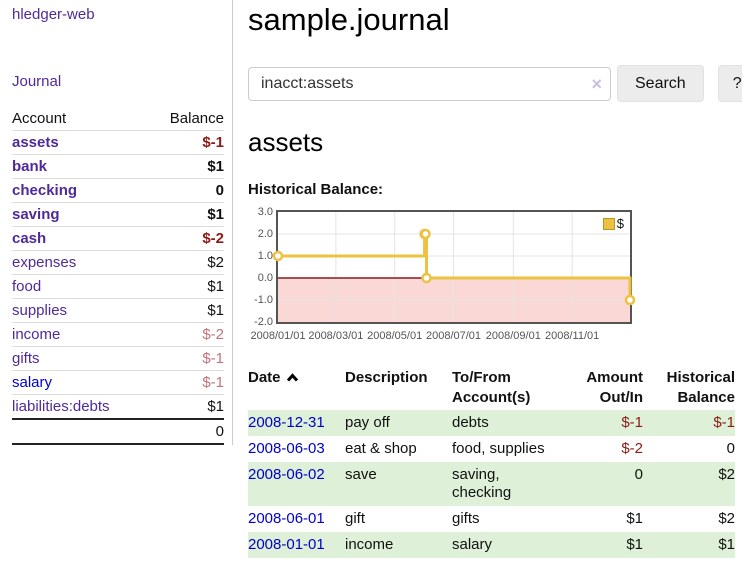 This screenshot has height=582, width=742. What do you see at coordinates (32, 382) in the screenshot?
I see `account-link-salary: salary` at bounding box center [32, 382].